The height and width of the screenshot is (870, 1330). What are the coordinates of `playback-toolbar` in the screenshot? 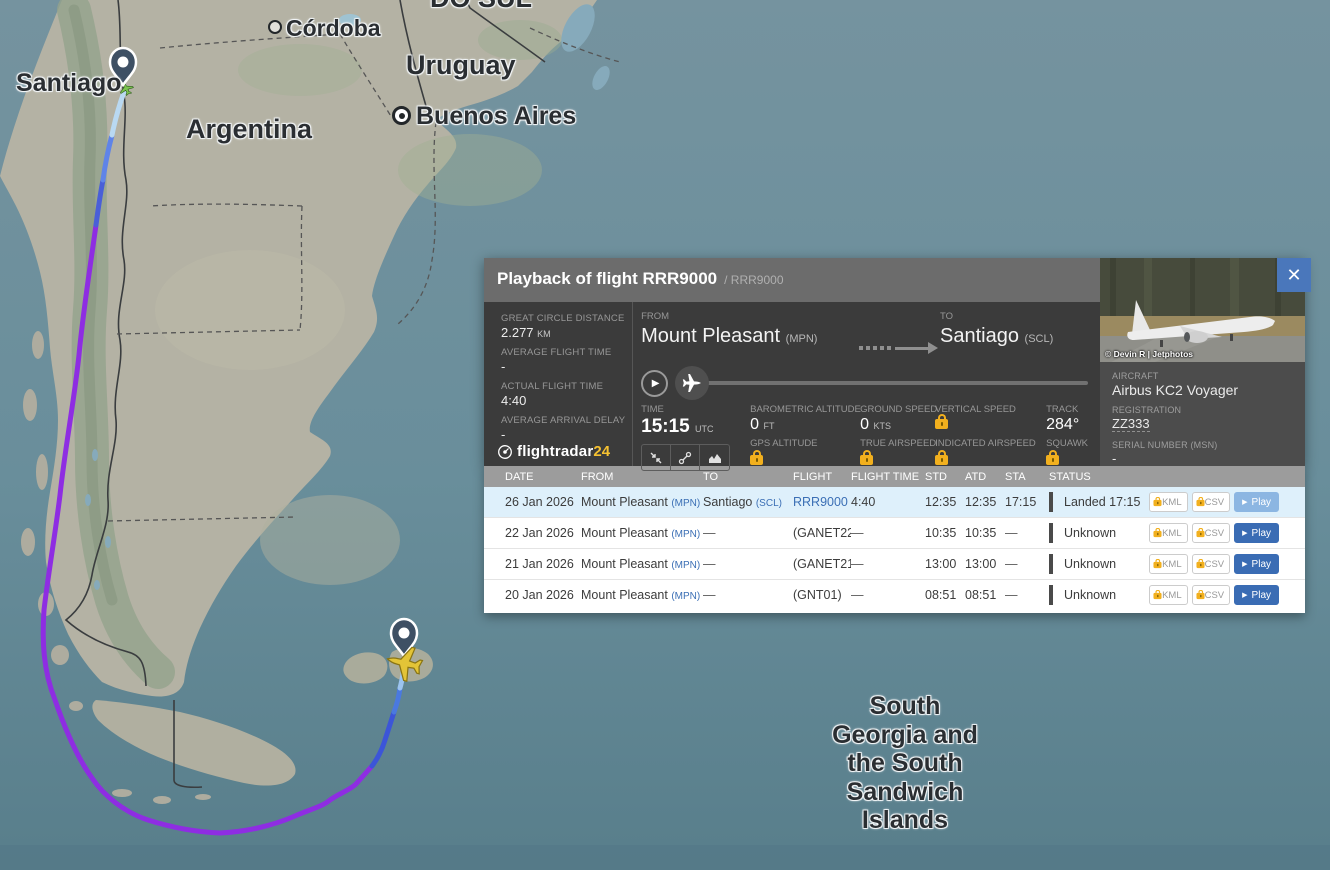 It's located at (686, 457).